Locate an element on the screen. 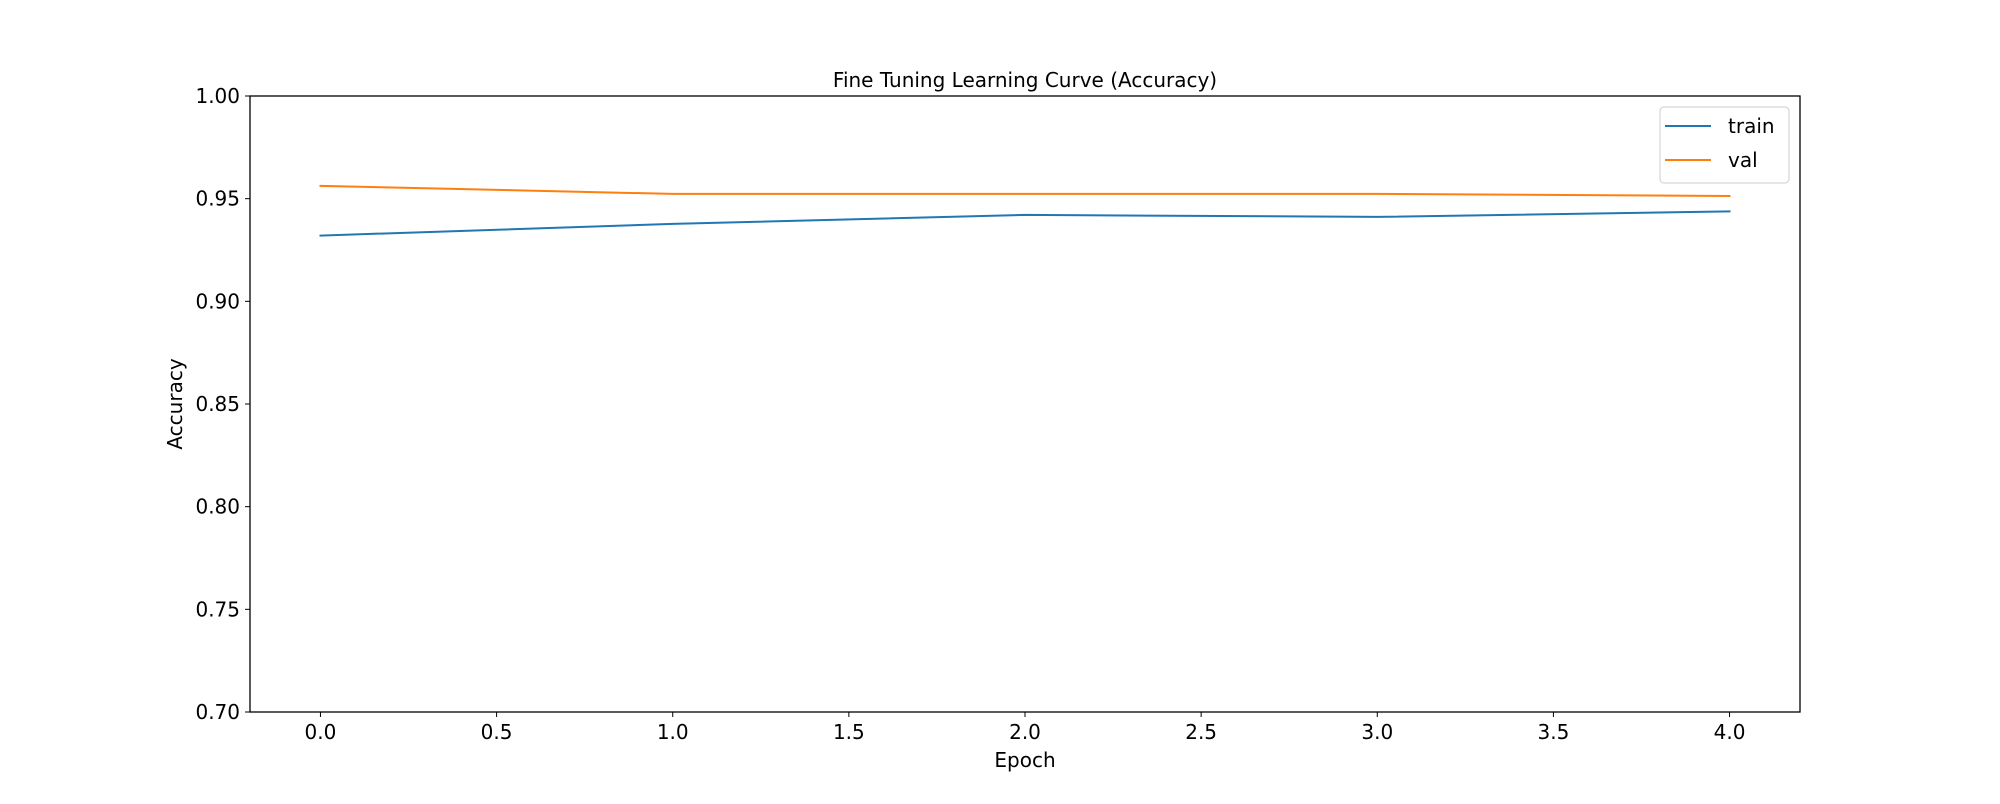 The height and width of the screenshot is (804, 2000). legend-items: train val is located at coordinates (1720, 143).